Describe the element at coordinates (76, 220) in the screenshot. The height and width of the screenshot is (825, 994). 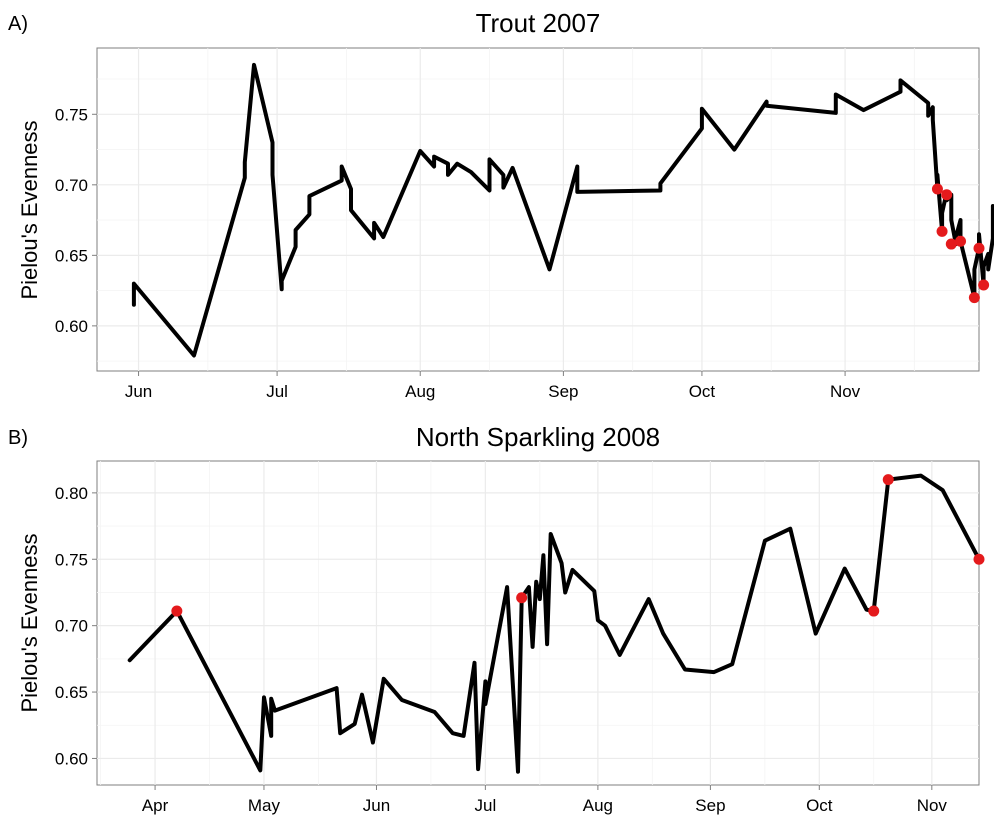
I see `panel-a-y-ticks: 0.60 0.65 0.70 0.75` at that location.